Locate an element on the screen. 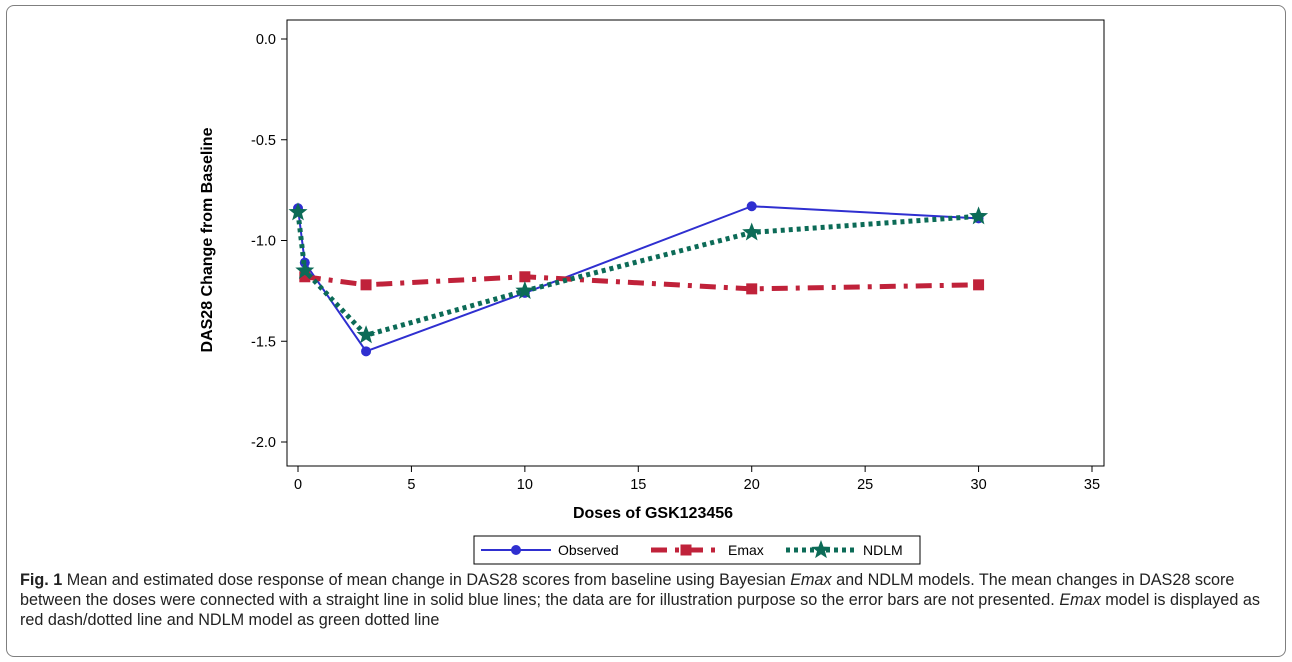 Image resolution: width=1292 pixels, height=662 pixels. x-tick-label: 10 is located at coordinates (525, 485).